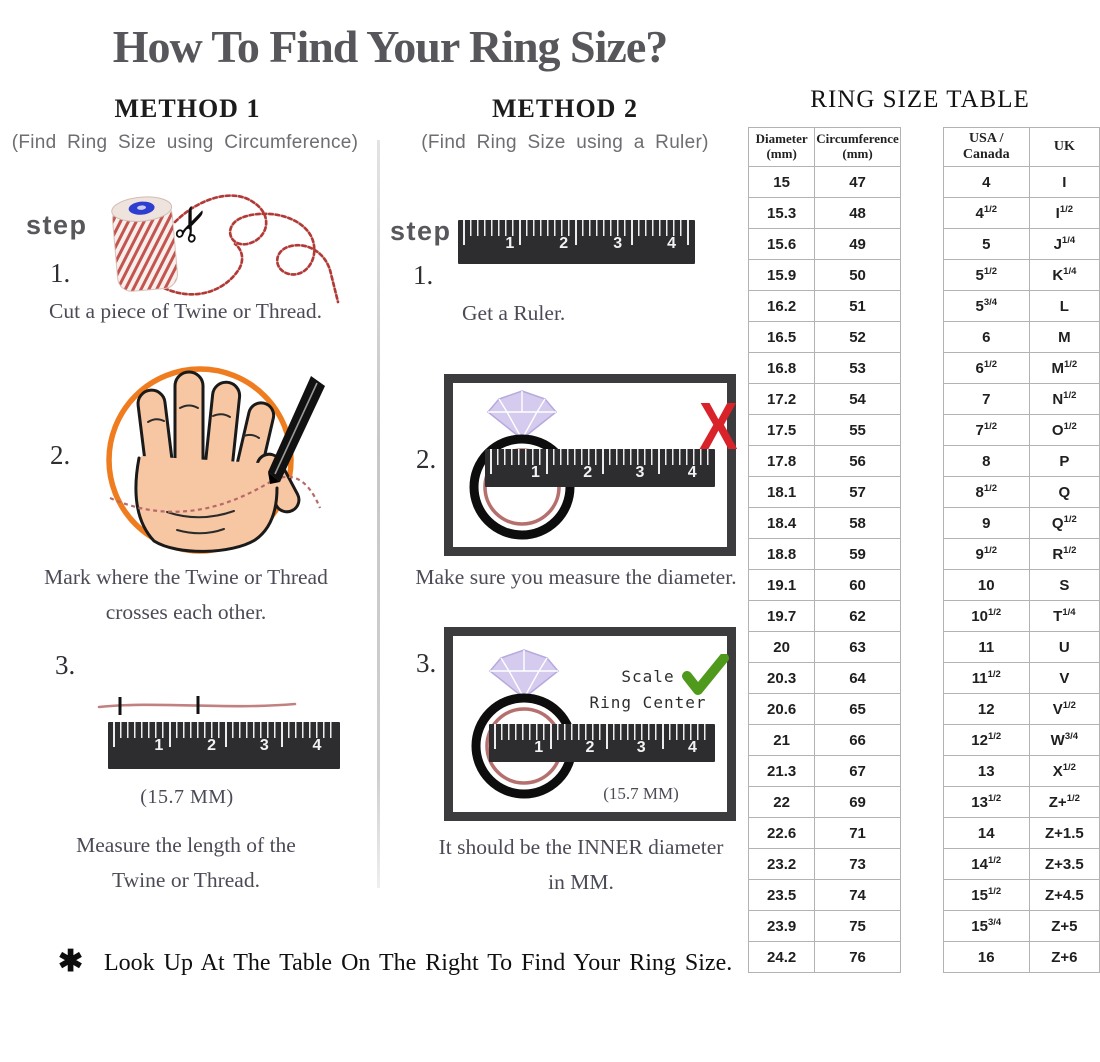 The image size is (1100, 1062). I want to click on uk-size-cell: X1/2, so click(1064, 771).